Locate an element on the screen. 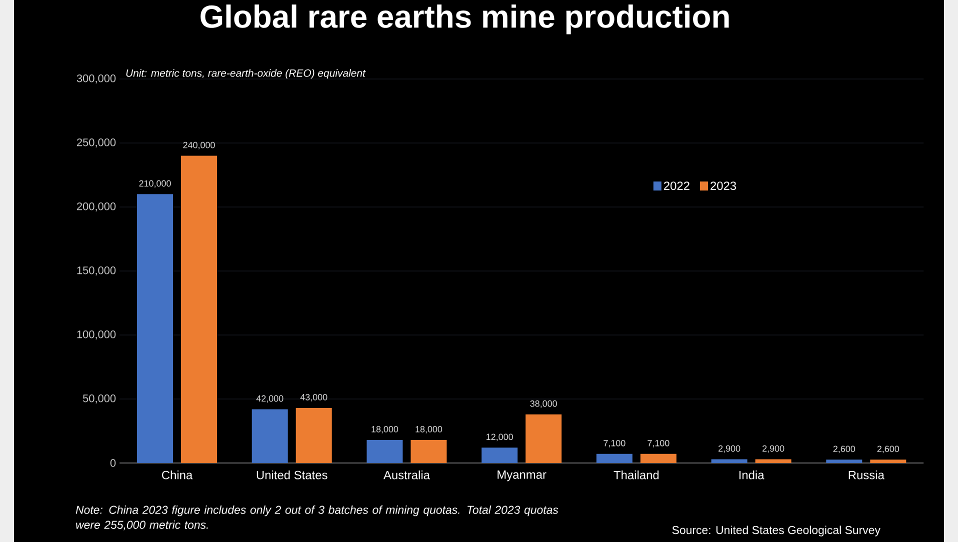 The width and height of the screenshot is (958, 542). chart-subtitle: Unit: metric tons, rare-earth-oxide (REO) equivalent is located at coordinates (246, 74).